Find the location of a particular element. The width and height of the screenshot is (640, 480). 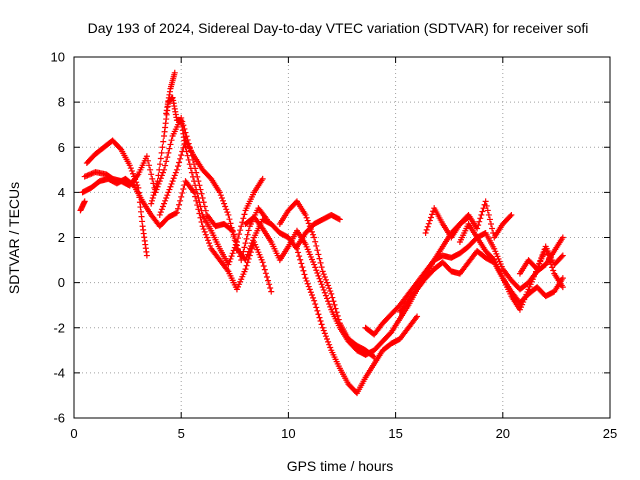

y-tick-label: 6 is located at coordinates (61, 147).